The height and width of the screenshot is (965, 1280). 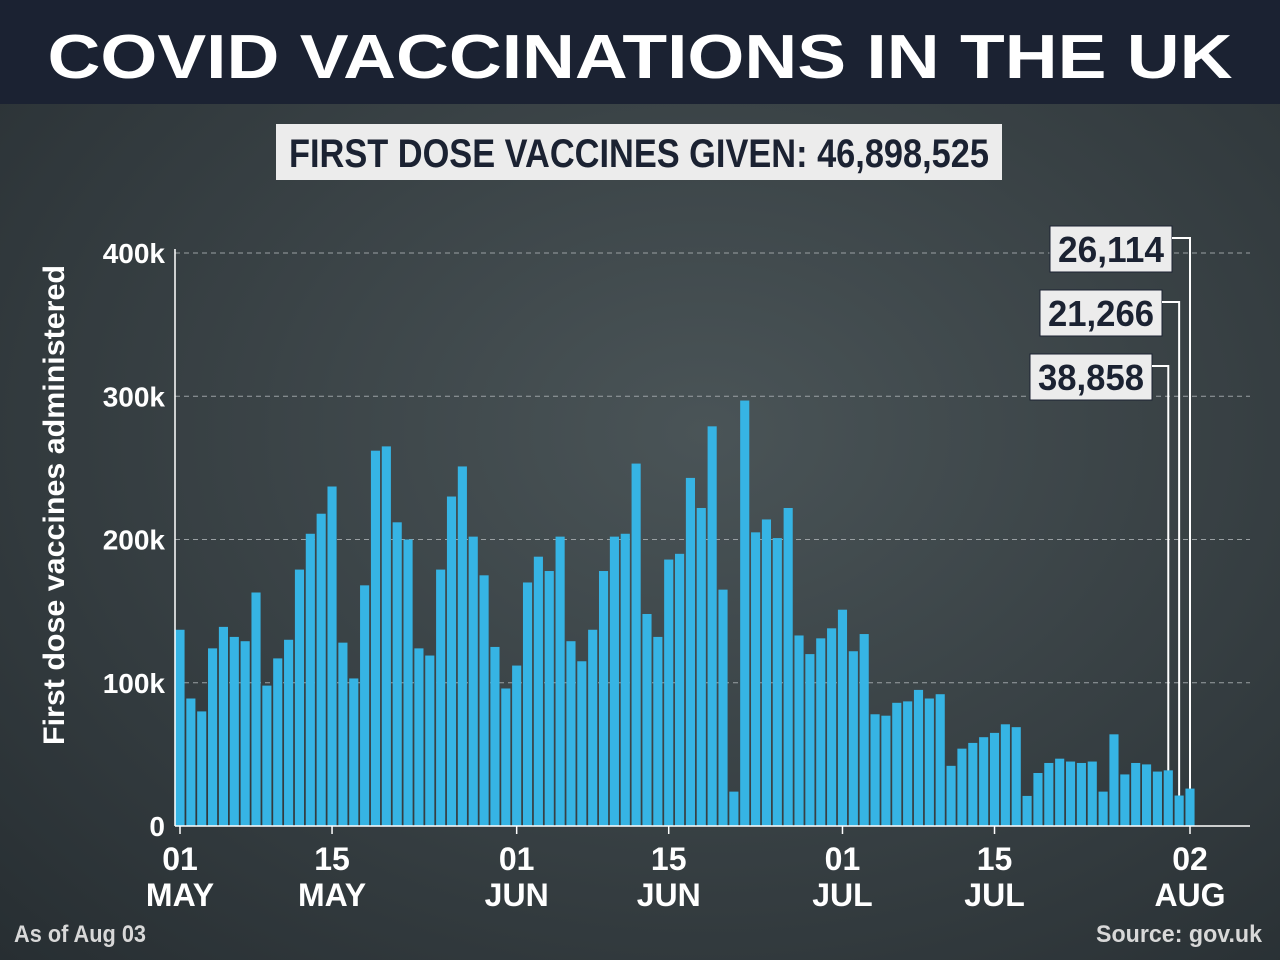 I want to click on x-tick-label: 15 MAY, so click(x=332, y=877).